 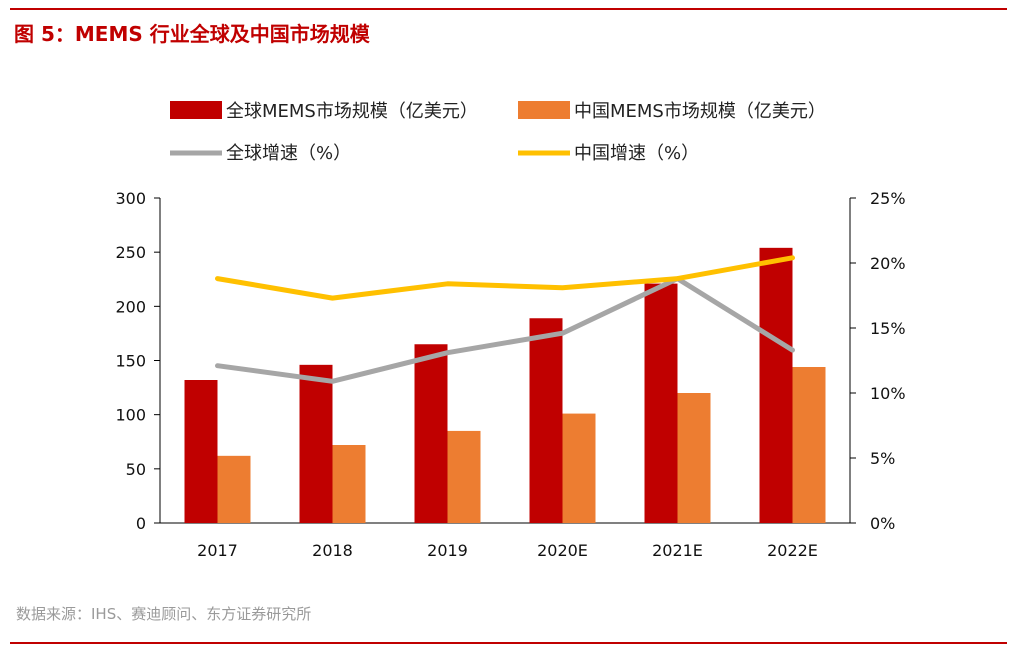 What do you see at coordinates (352, 111) in the screenshot?
I see `legend-label-global-market: 全球MEMS市场规模（亿美元）` at bounding box center [352, 111].